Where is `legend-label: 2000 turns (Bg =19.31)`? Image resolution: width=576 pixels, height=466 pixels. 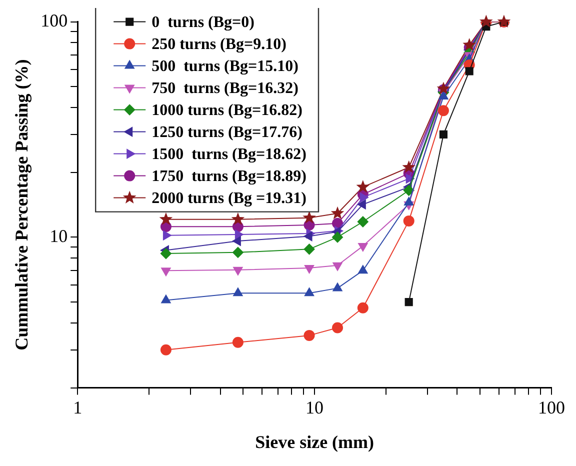 legend-label: 2000 turns (Bg =19.31) is located at coordinates (229, 198).